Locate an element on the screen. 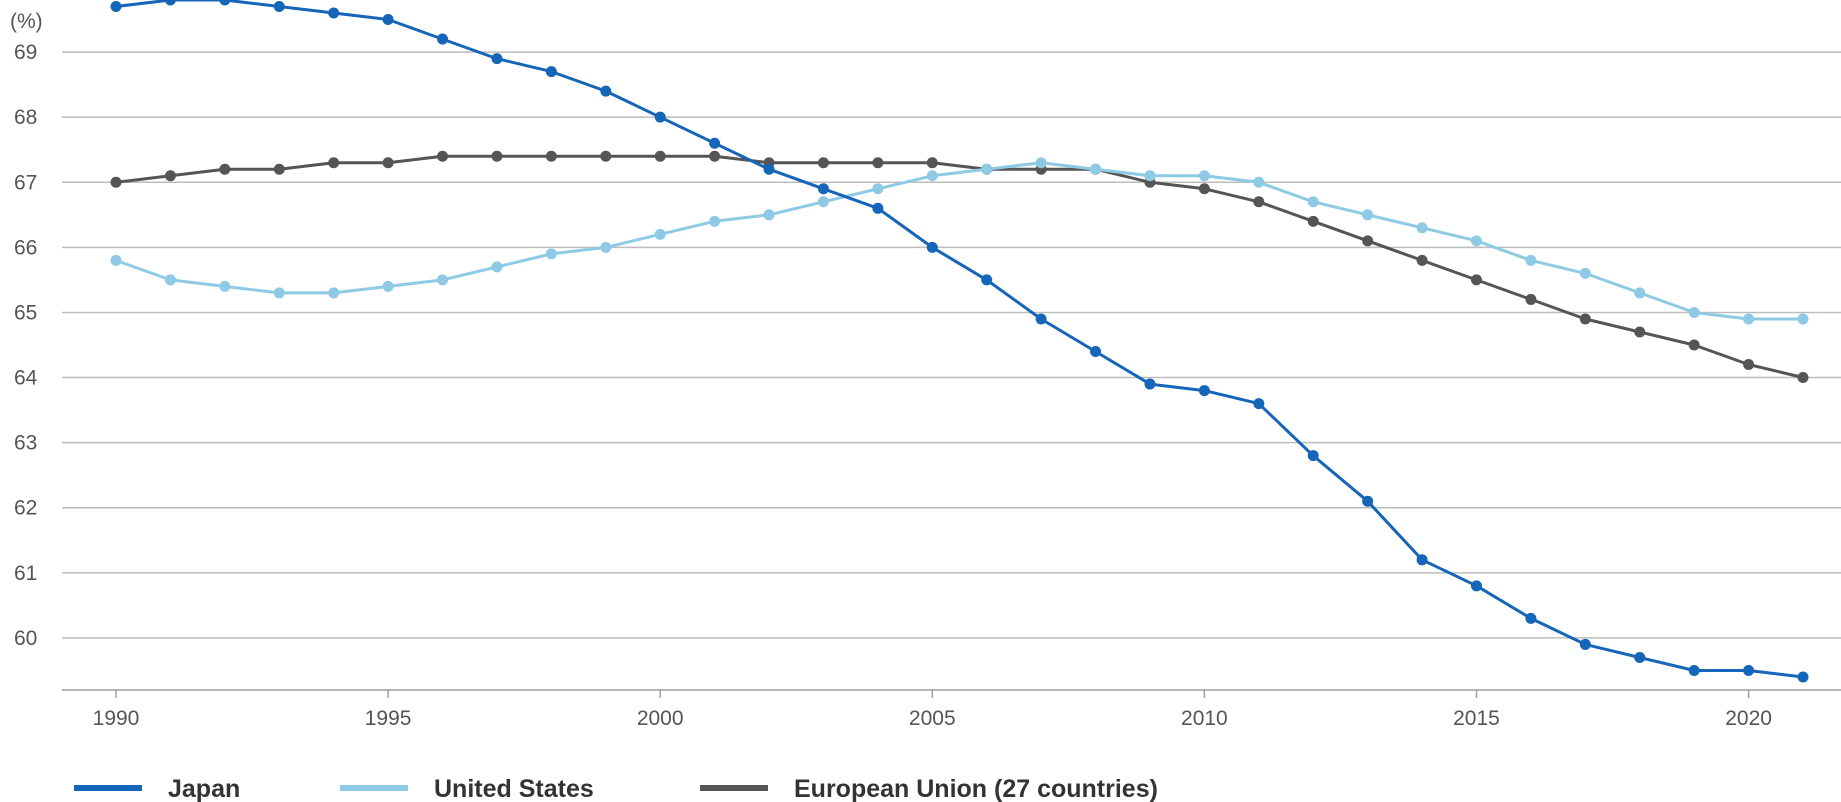 This screenshot has width=1841, height=802. x-tick-label-2020: 2020 is located at coordinates (1748, 718).